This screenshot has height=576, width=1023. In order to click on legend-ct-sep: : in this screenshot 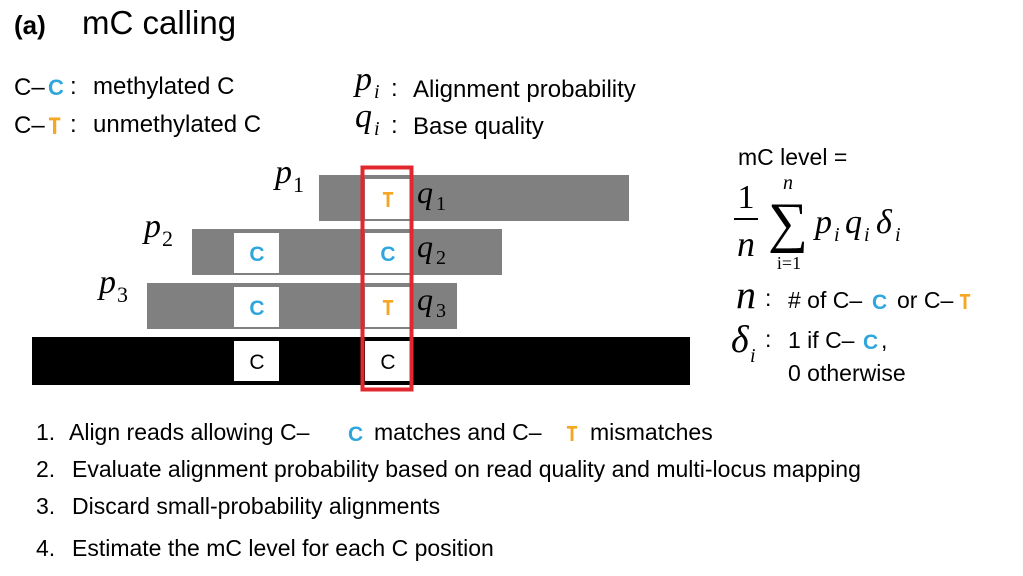, I will do `click(73, 124)`.